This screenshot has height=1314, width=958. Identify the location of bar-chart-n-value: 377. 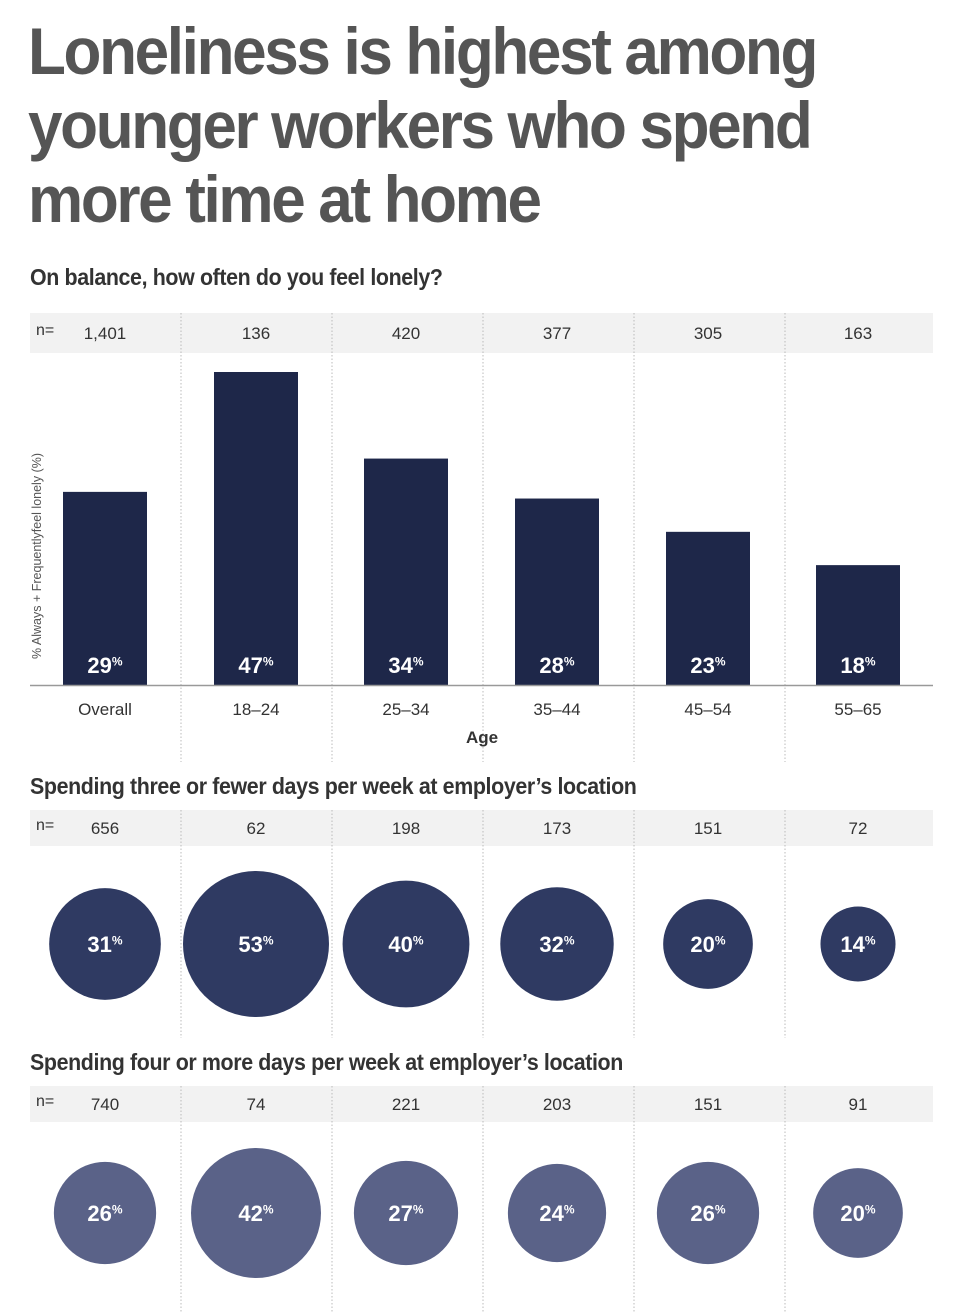
(557, 333).